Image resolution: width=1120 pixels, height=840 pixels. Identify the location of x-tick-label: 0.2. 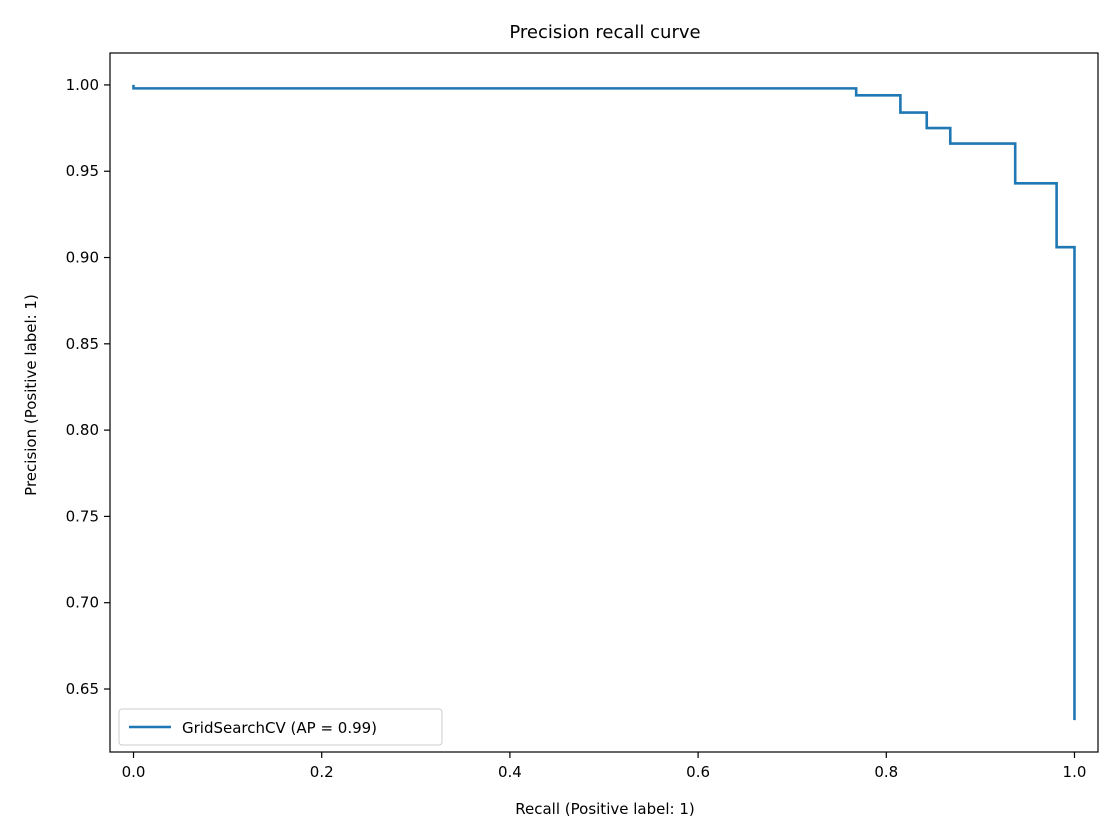
(322, 772).